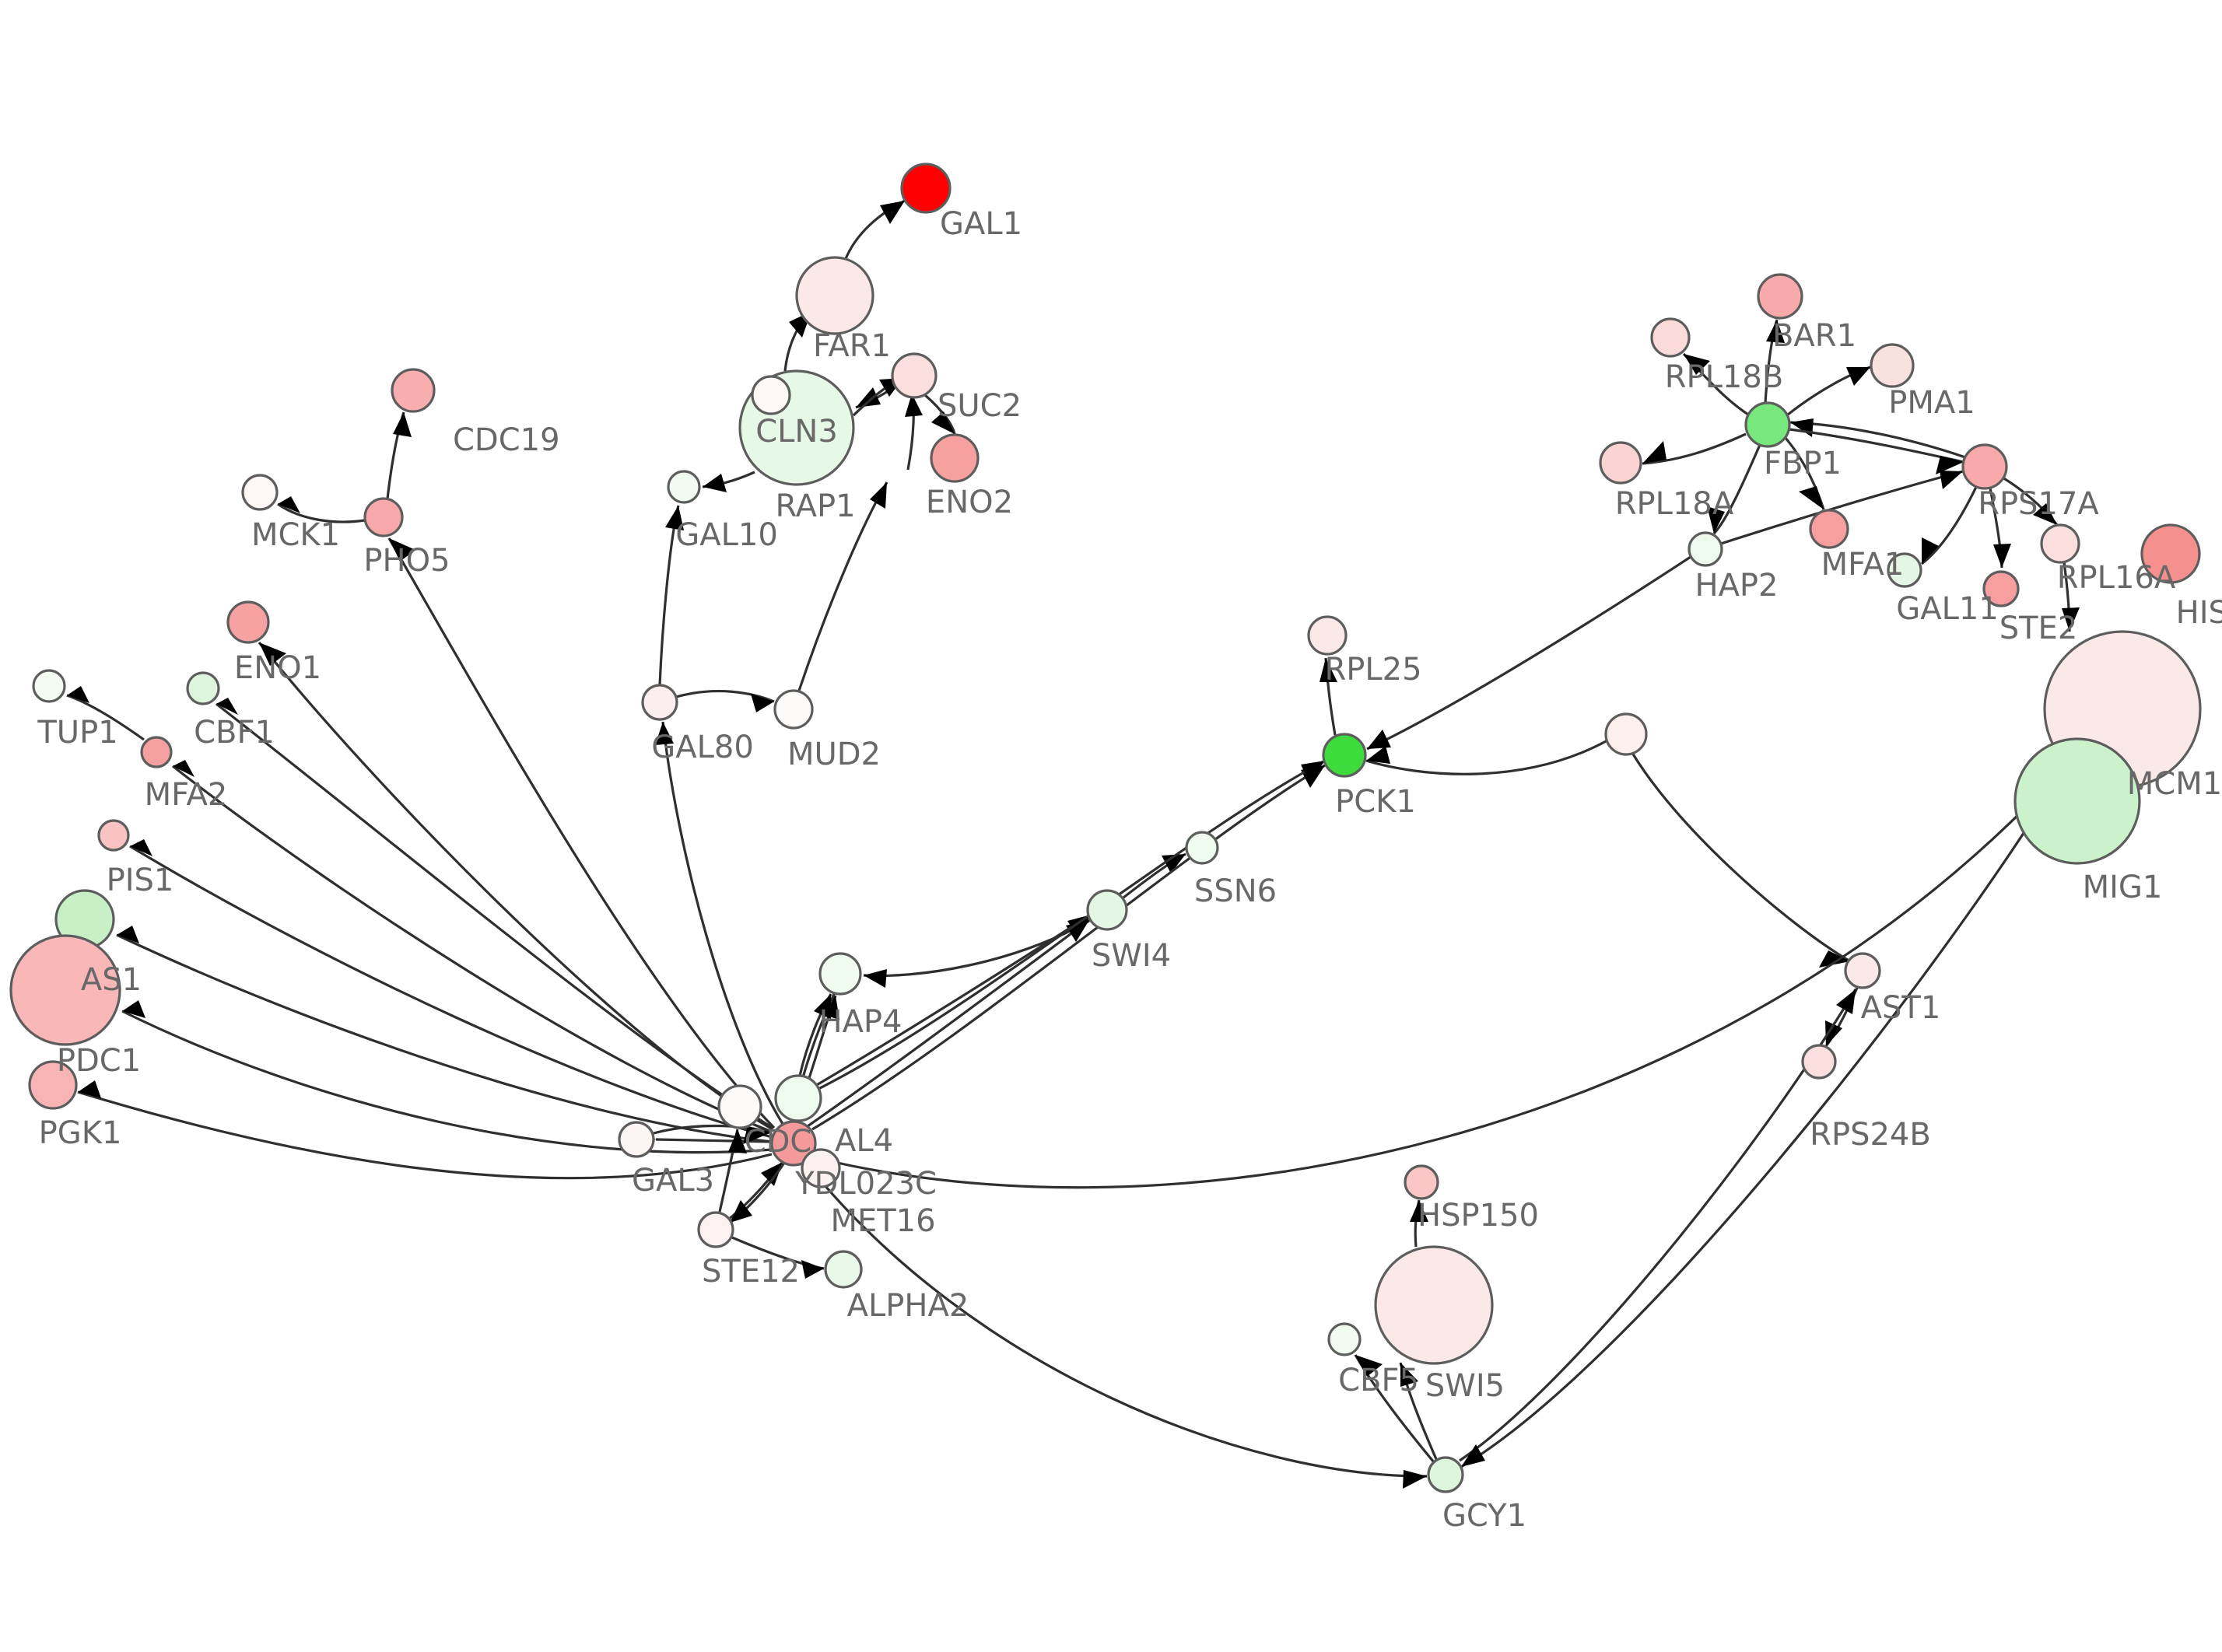  I want to click on node-gal11, so click(1904, 570).